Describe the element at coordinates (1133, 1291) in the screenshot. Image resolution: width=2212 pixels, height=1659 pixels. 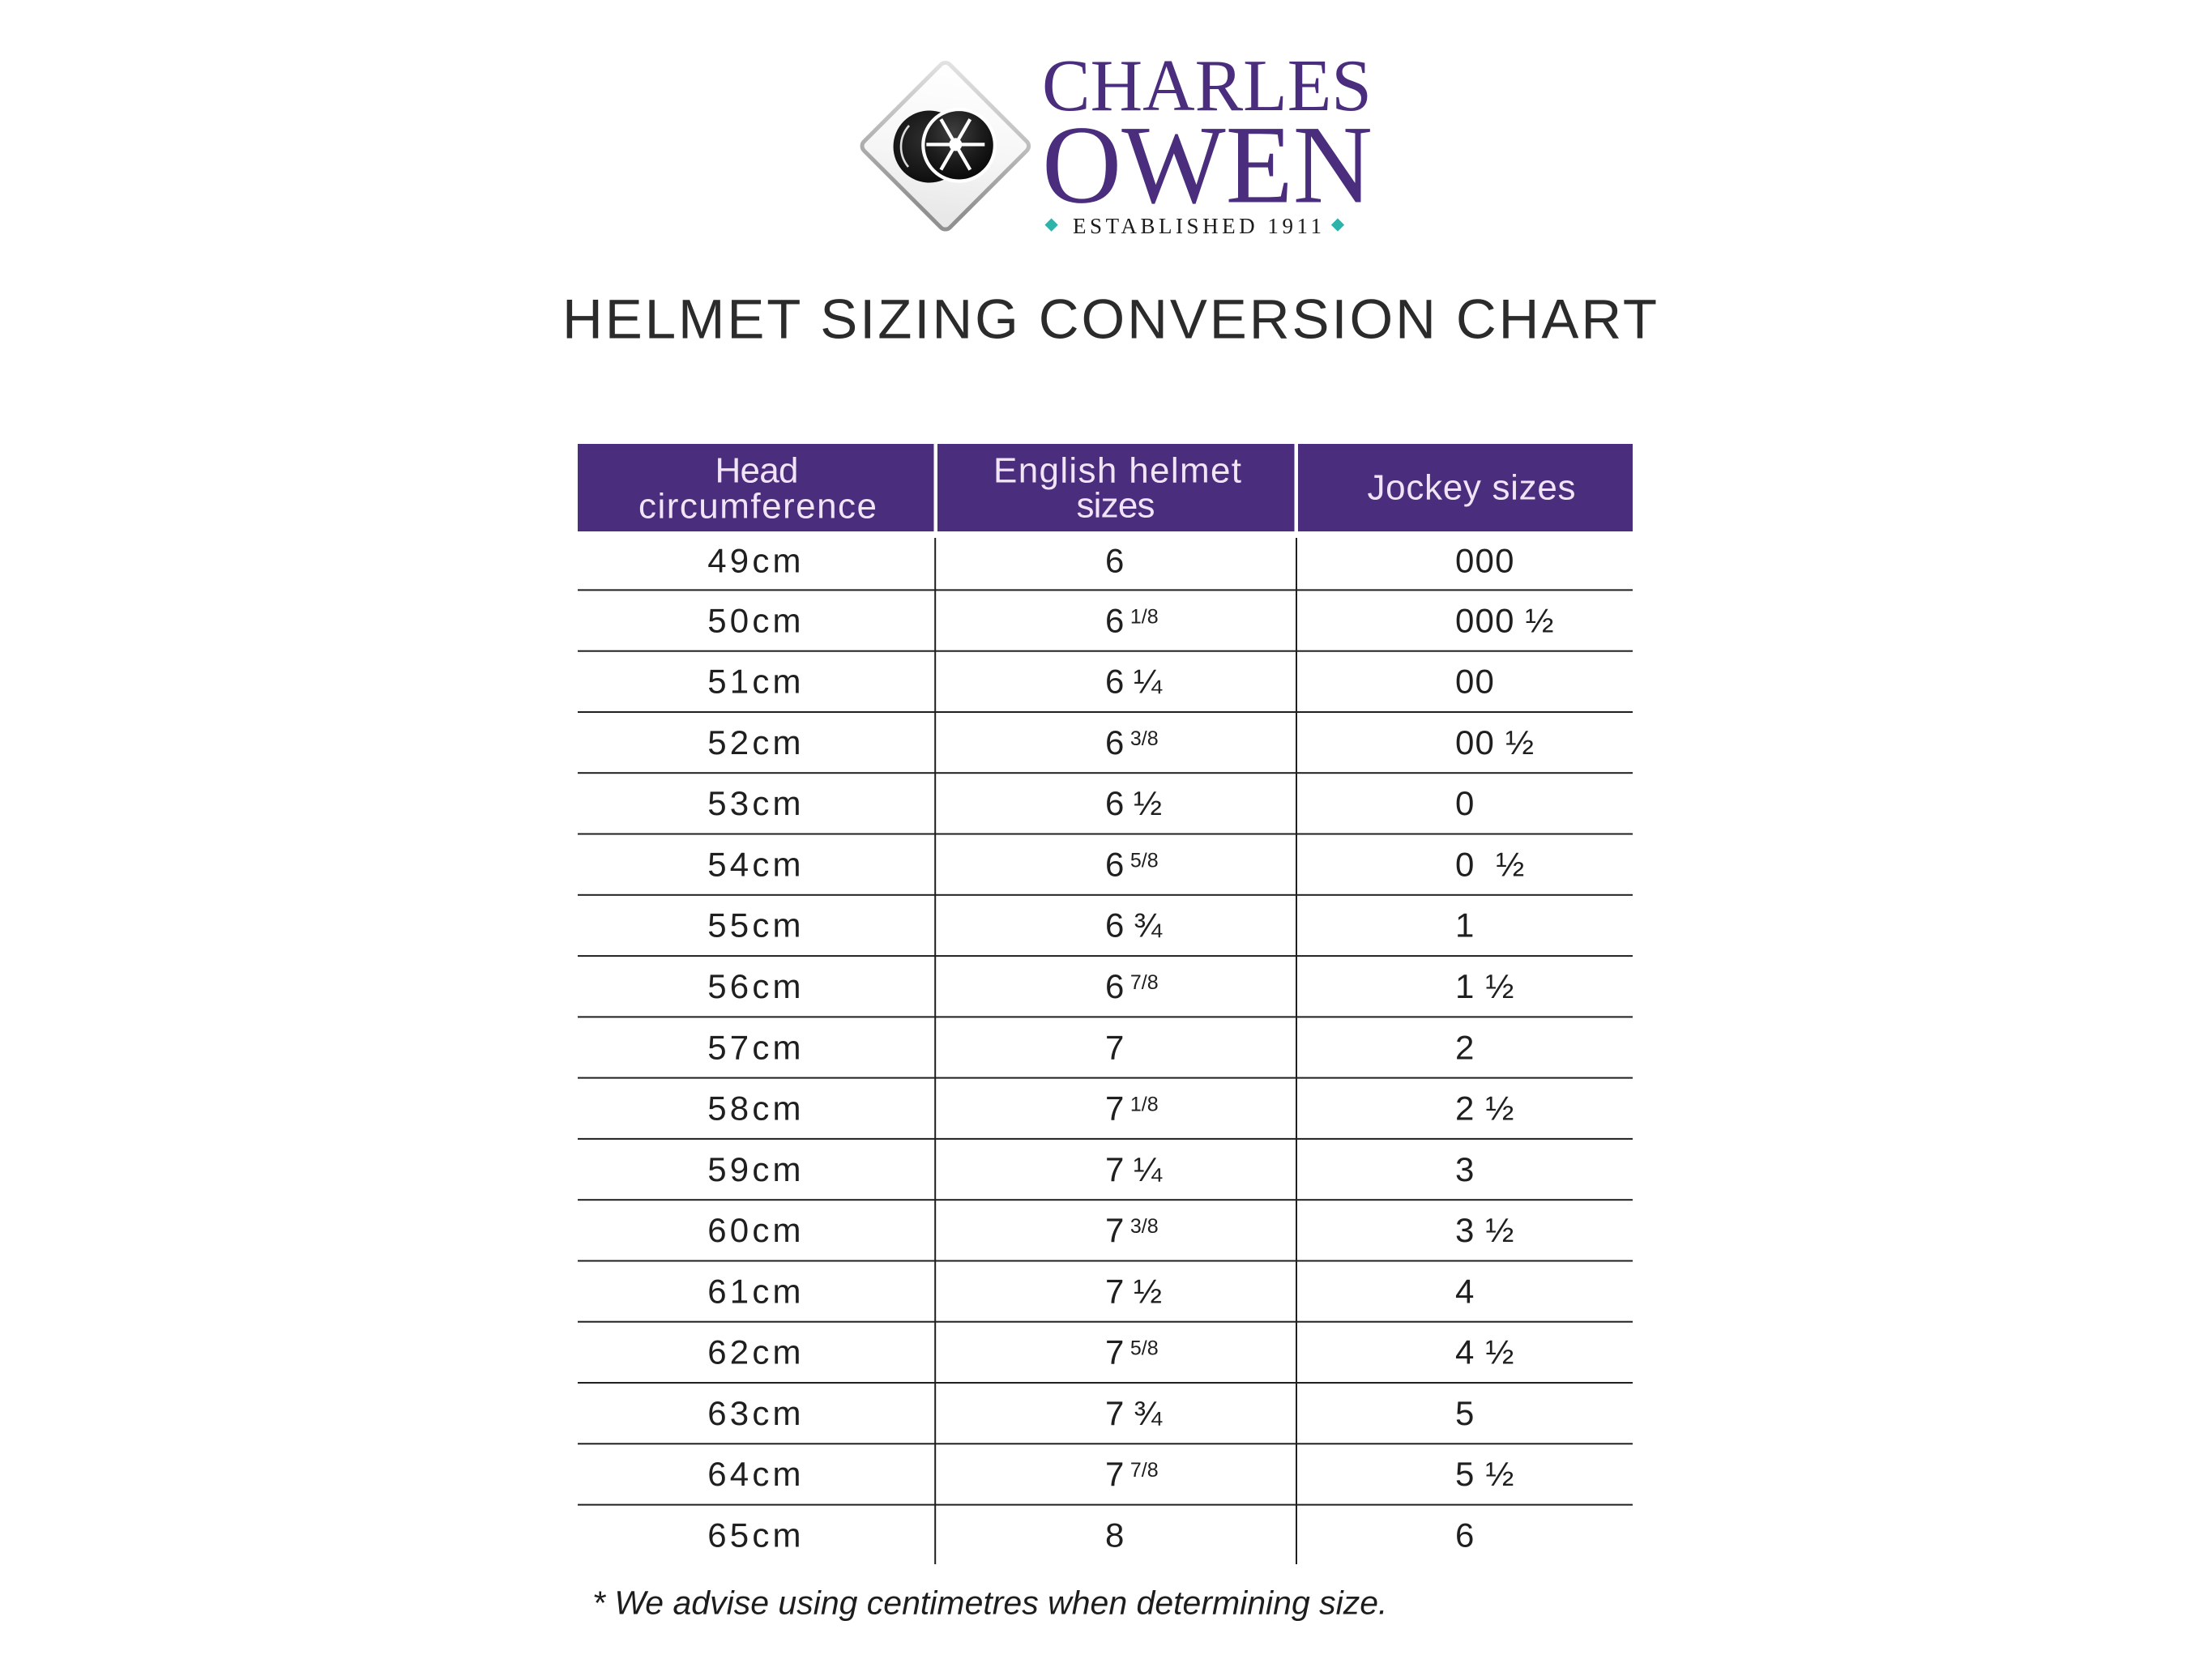
I see `svg-text: 7 ½` at that location.